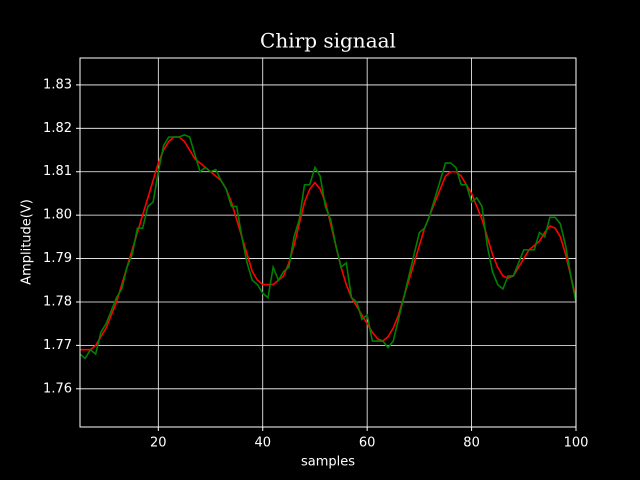 This screenshot has height=480, width=640. I want to click on chart-title: Chirp signaal, so click(328, 41).